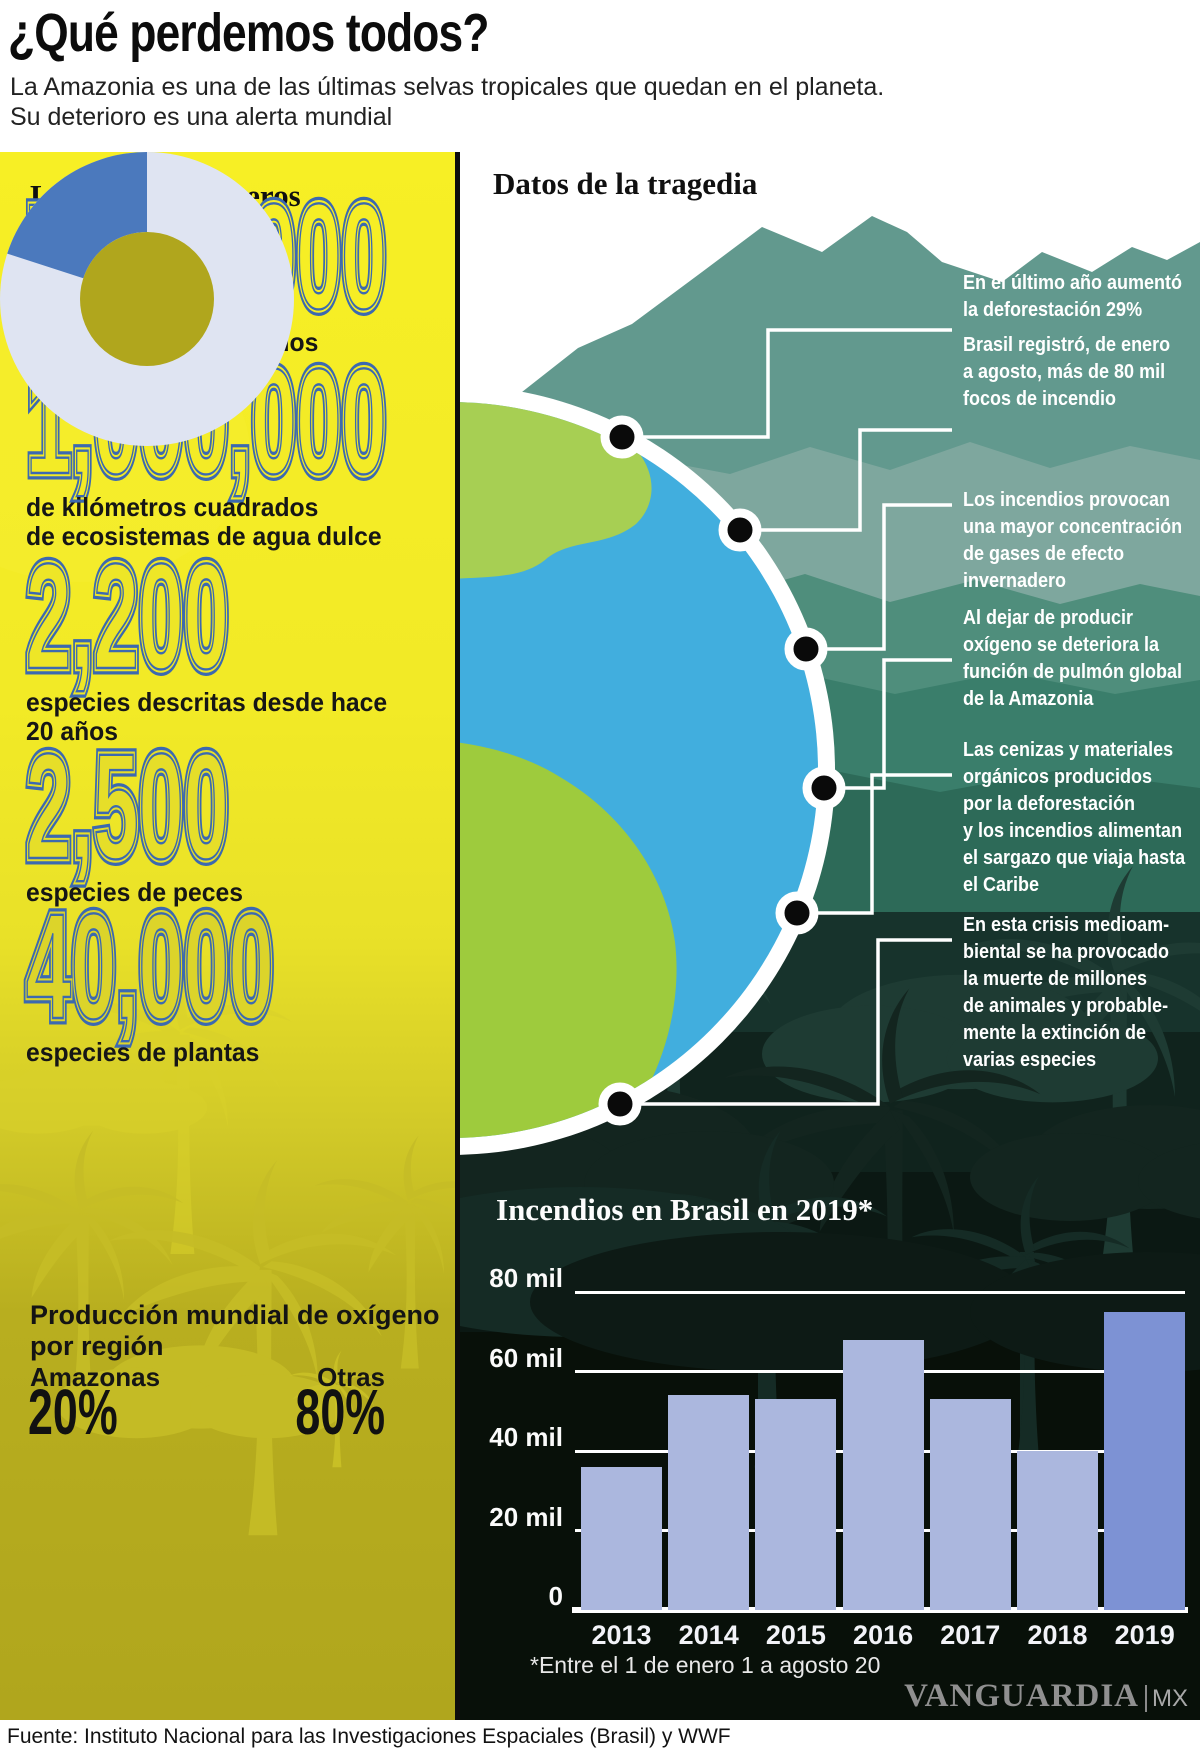  I want to click on stat-fish-species: 2,500 2,500 2,500 especies de peces, so click(234, 814).